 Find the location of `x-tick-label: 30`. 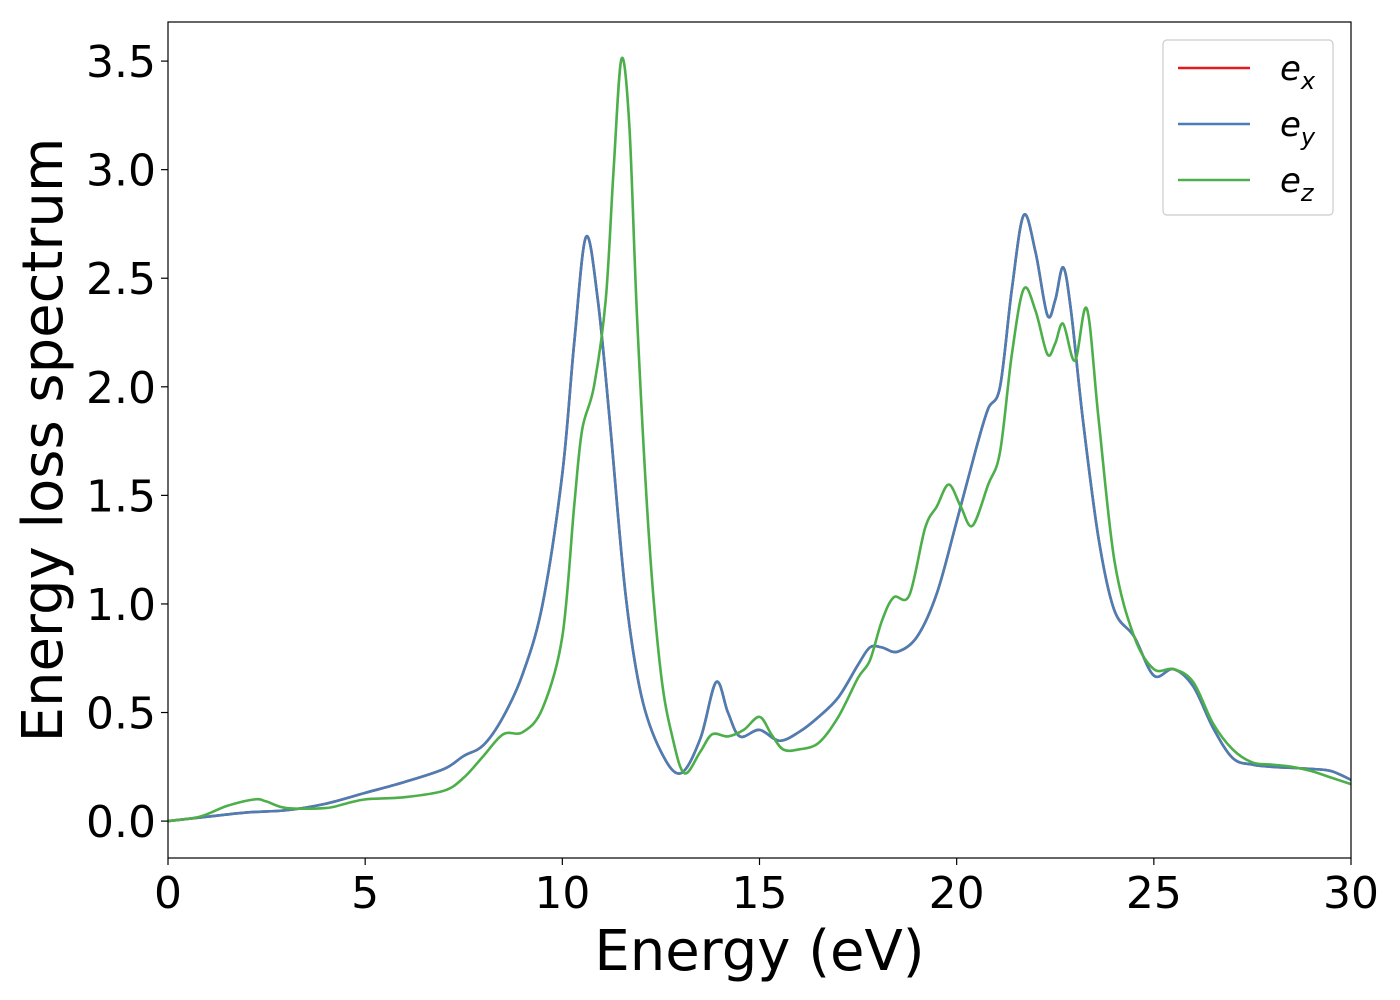

x-tick-label: 30 is located at coordinates (1351, 893).